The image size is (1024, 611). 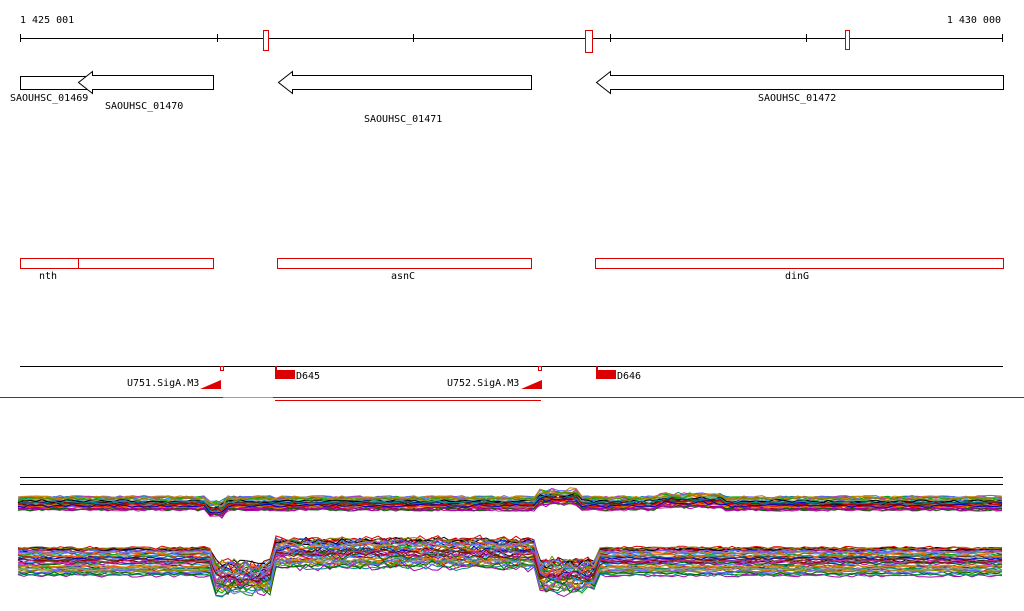 I want to click on operon-label: dinG, so click(x=797, y=276).